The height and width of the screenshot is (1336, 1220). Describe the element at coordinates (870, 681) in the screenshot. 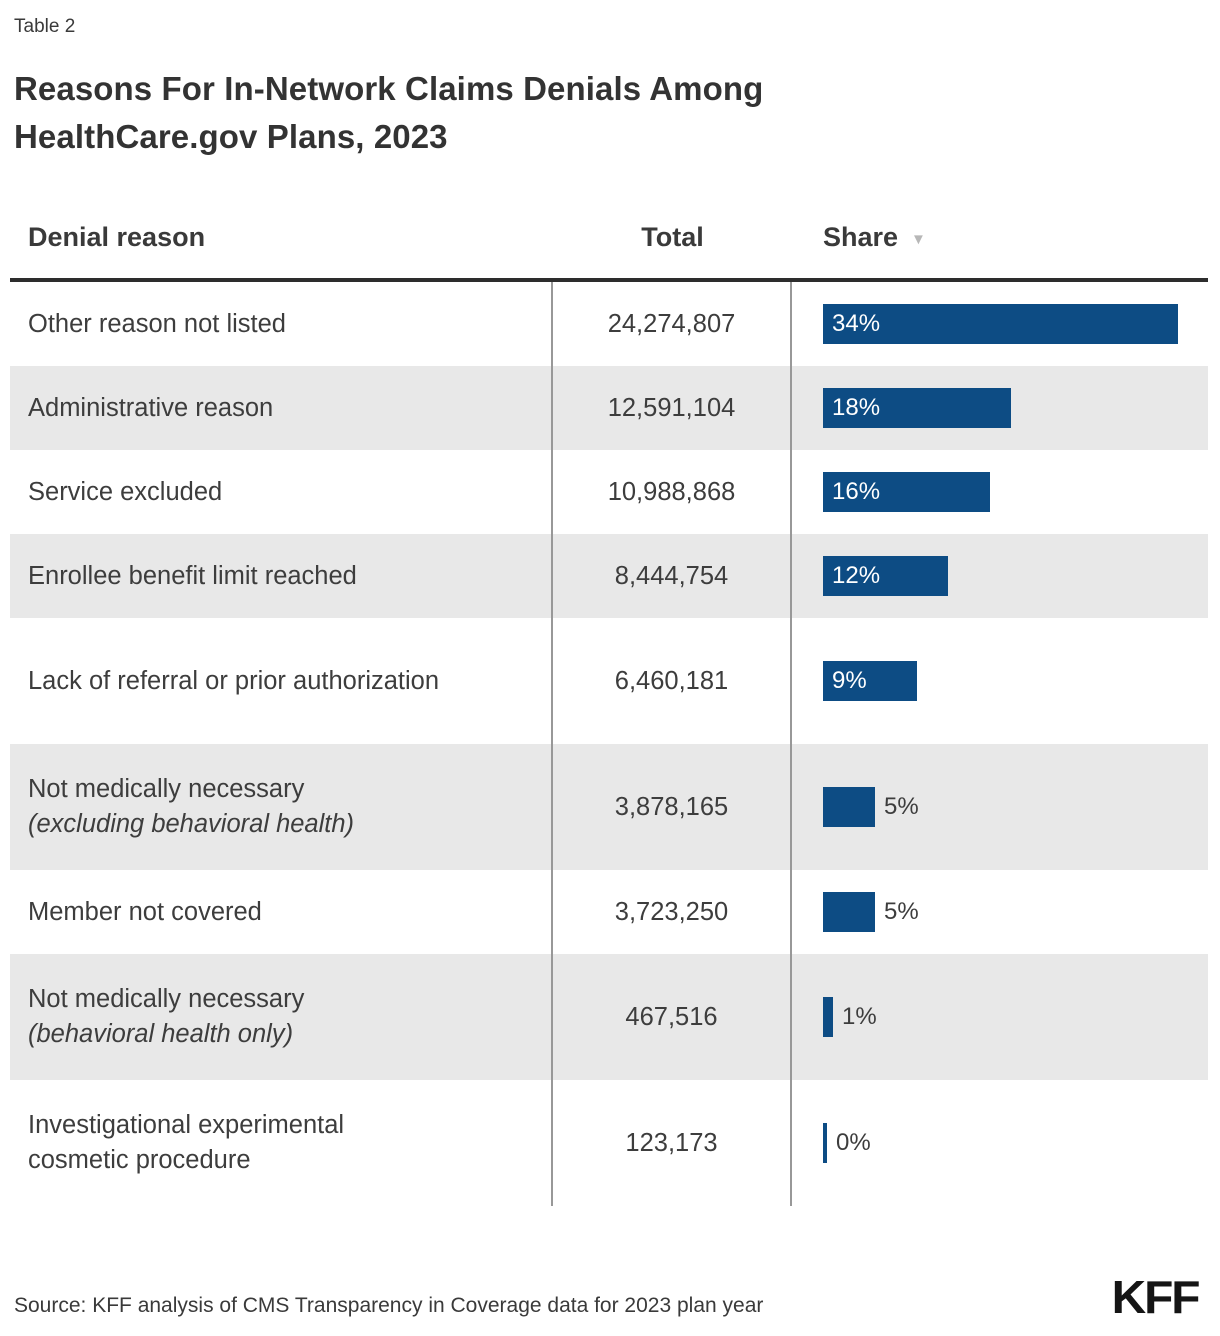

I see `share-bar: 9%` at that location.